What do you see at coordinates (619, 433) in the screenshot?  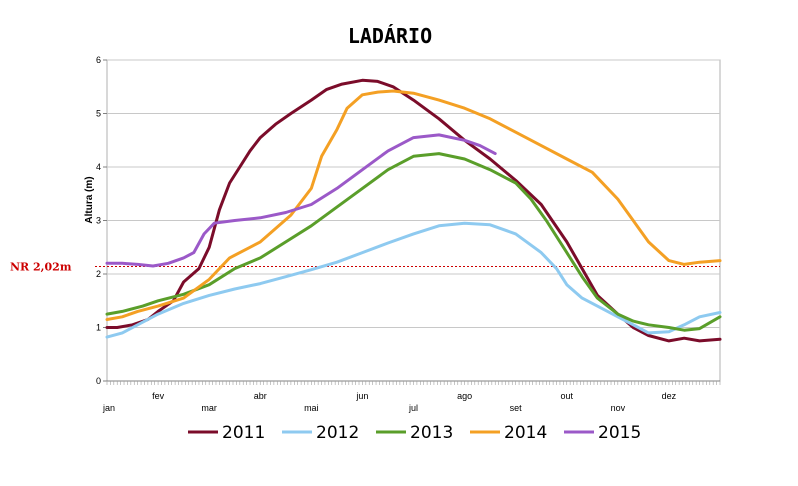 I see `legend-label: 2015` at bounding box center [619, 433].